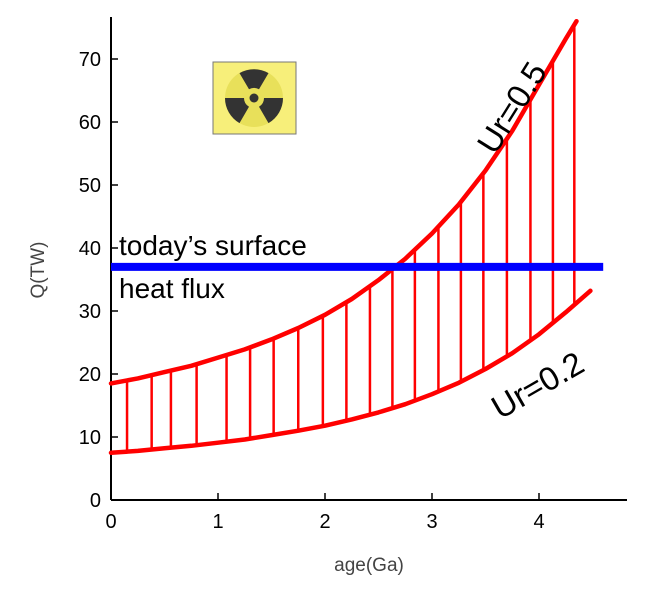  Describe the element at coordinates (95, 501) in the screenshot. I see `y-tick-label: 0` at that location.